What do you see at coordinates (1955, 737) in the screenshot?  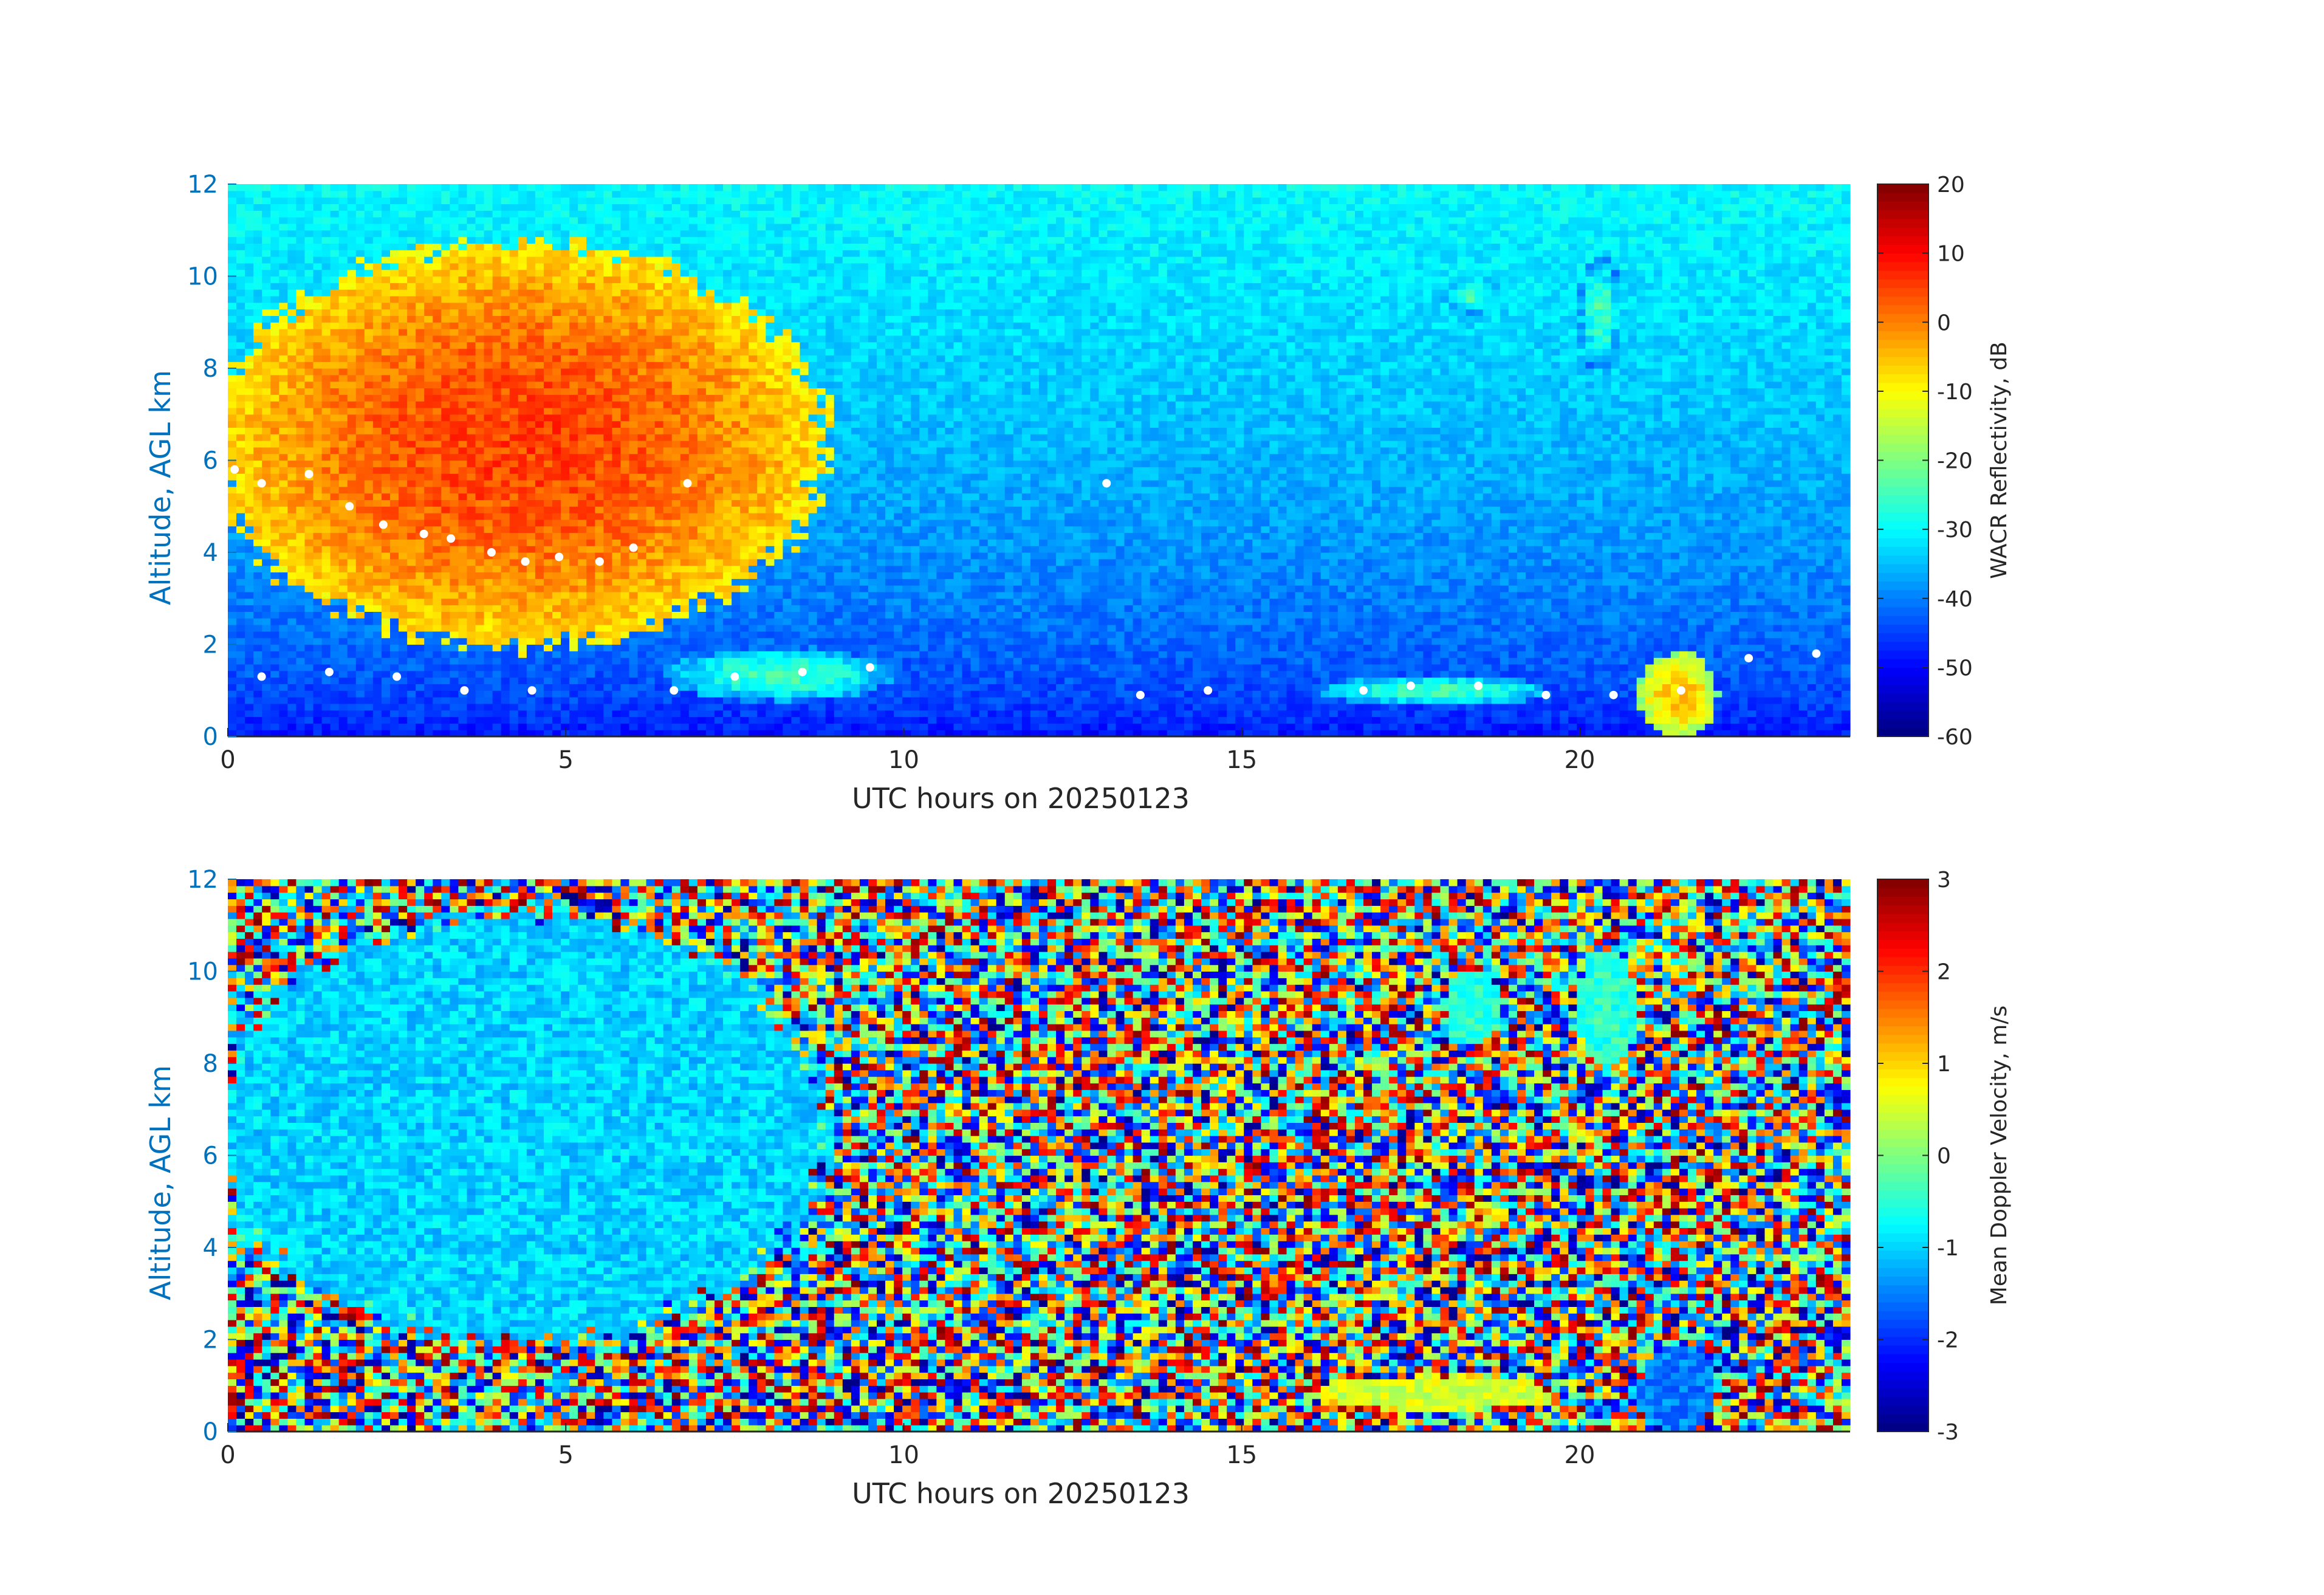 I see `colorbar-tick-label: -60` at bounding box center [1955, 737].